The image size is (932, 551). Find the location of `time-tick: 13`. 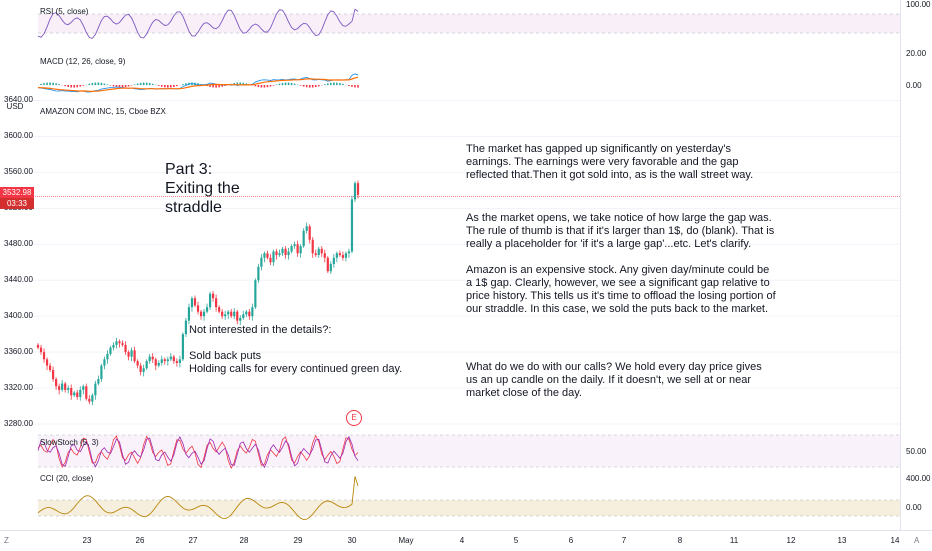

time-tick: 13 is located at coordinates (842, 540).